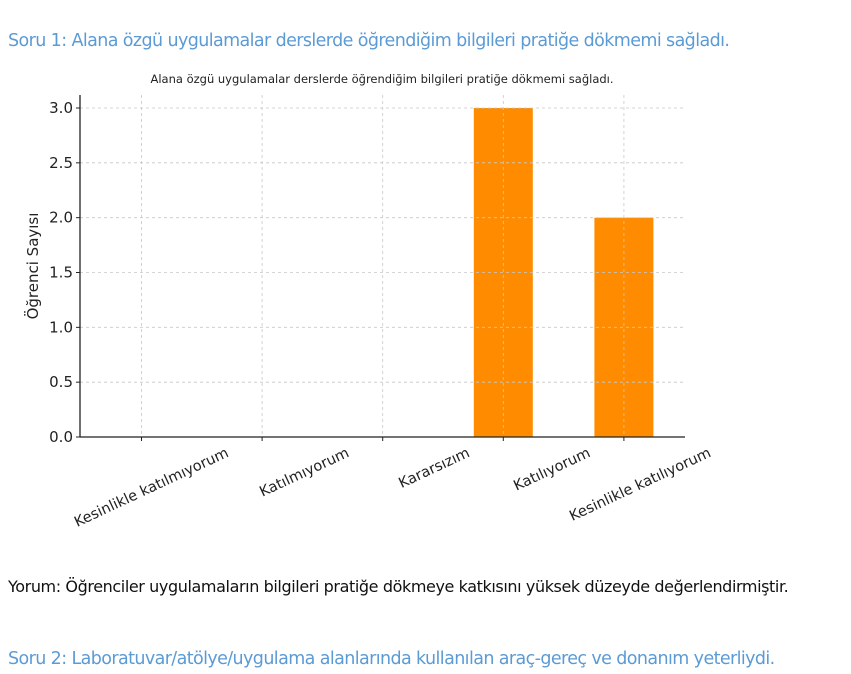 The image size is (851, 674). What do you see at coordinates (61, 218) in the screenshot?
I see `y-tick-label: 2.0` at bounding box center [61, 218].